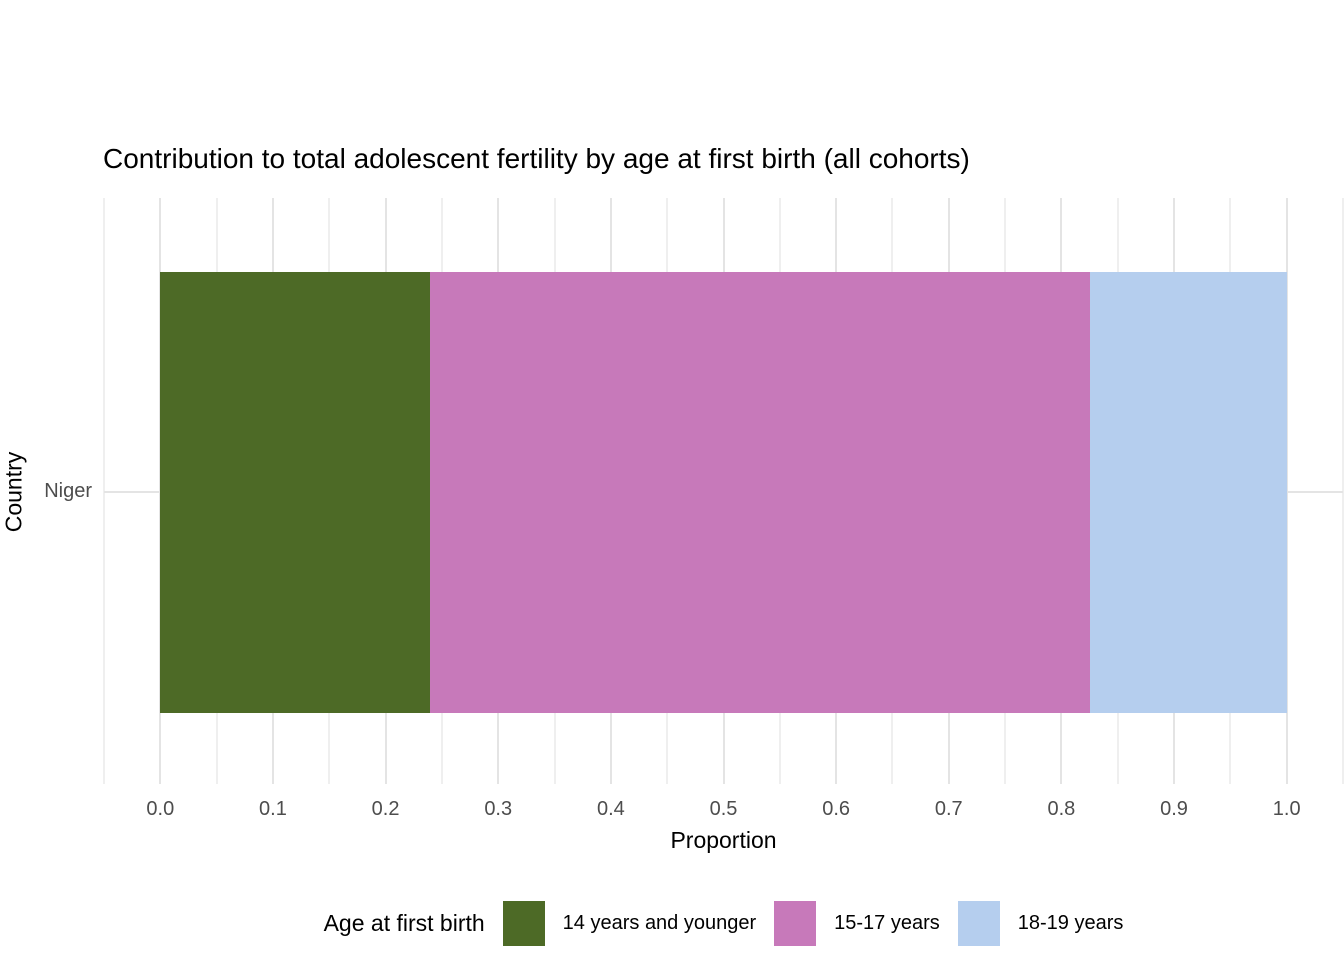 The height and width of the screenshot is (960, 1344). What do you see at coordinates (887, 922) in the screenshot?
I see `legend-item-label: 15-17 years` at bounding box center [887, 922].